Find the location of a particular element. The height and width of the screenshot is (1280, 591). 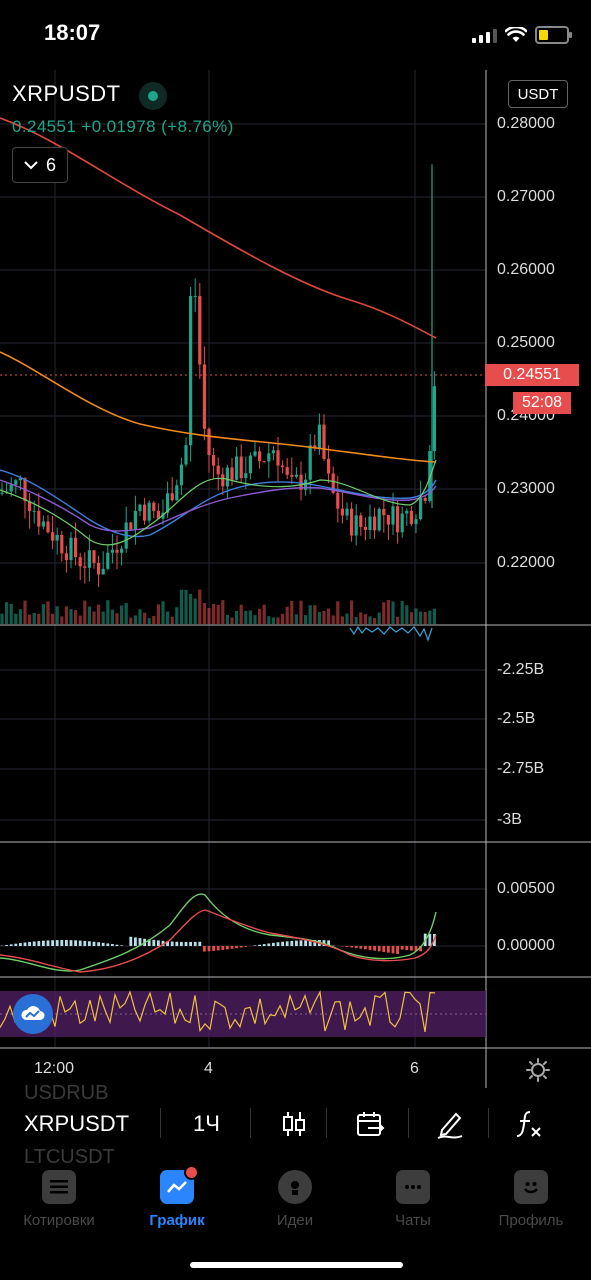

compare-calendar-icon is located at coordinates (370, 1124).